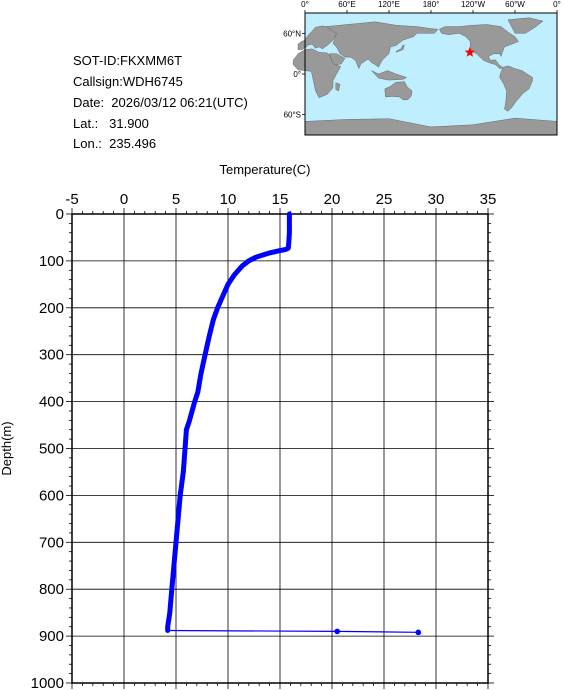 This screenshot has width=564, height=690. What do you see at coordinates (384, 199) in the screenshot?
I see `x-tick-label: 25` at bounding box center [384, 199].